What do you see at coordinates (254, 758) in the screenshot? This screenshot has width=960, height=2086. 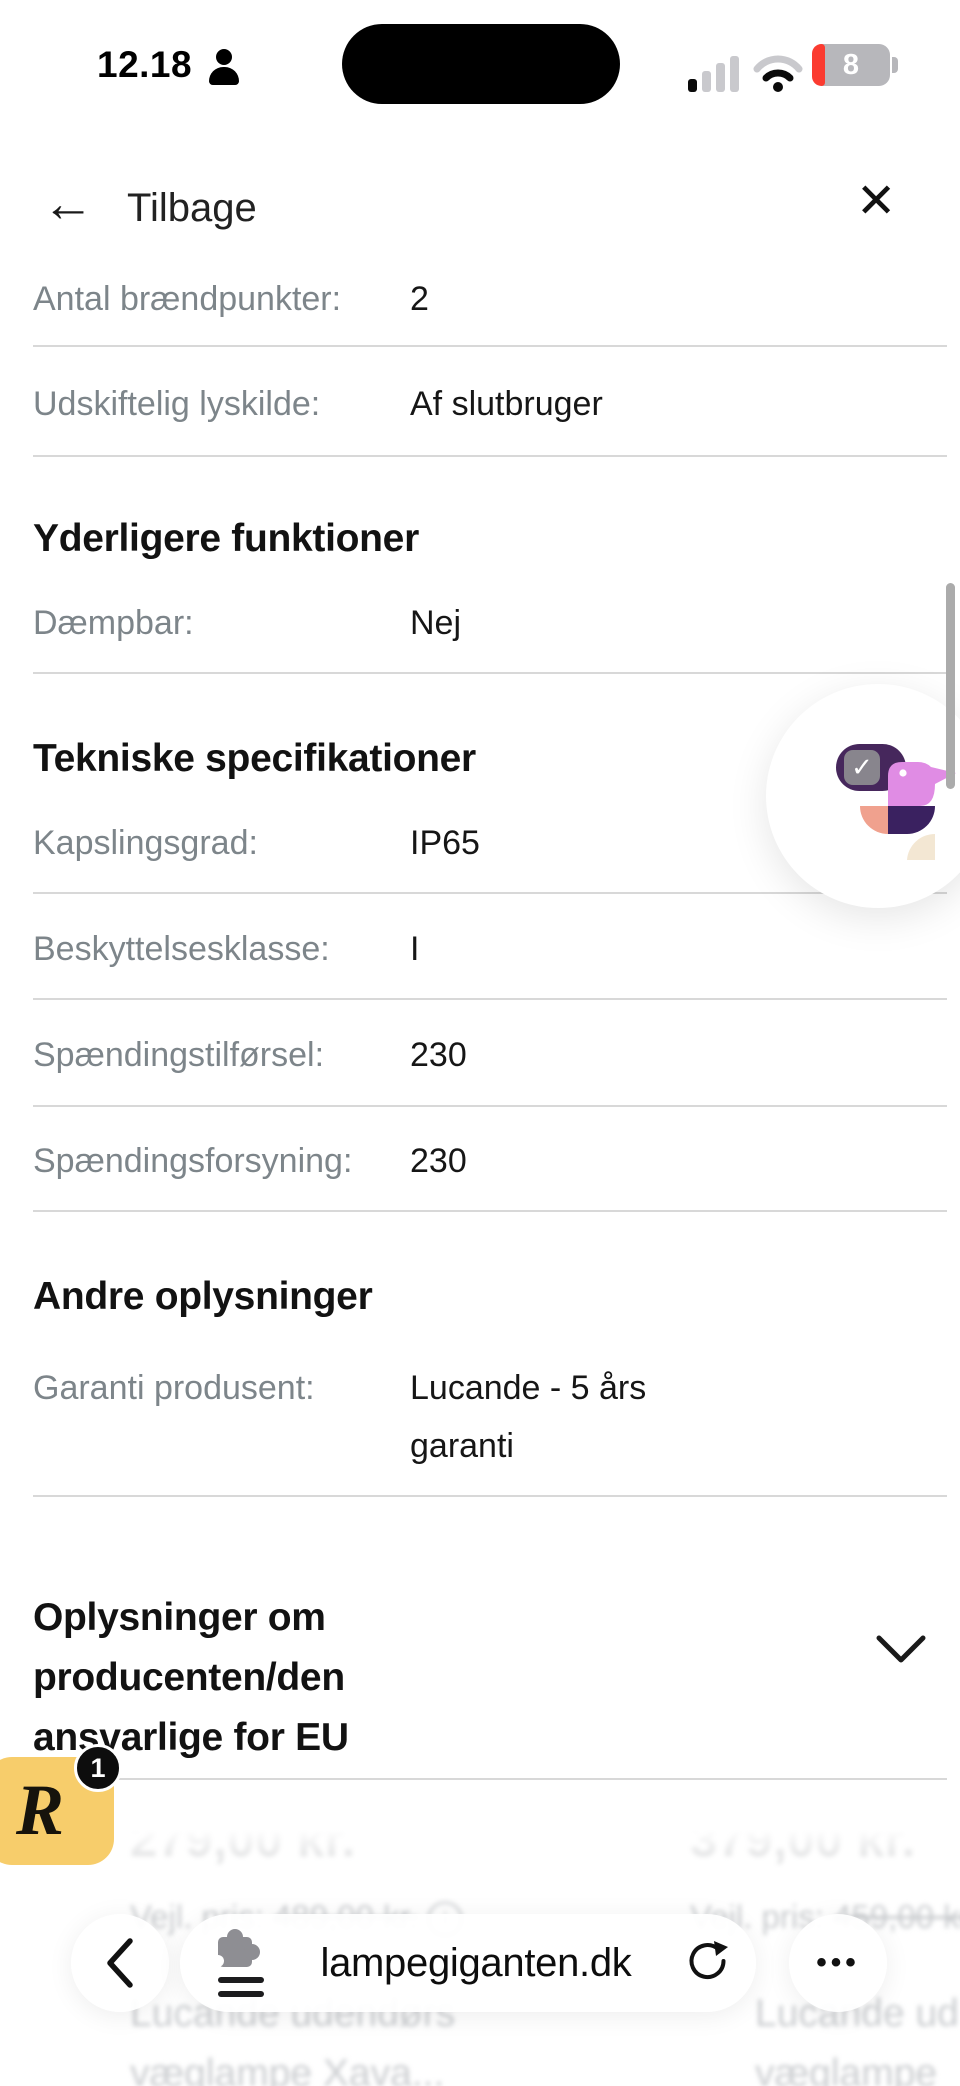 I see `section-heading-technical-specs: Tekniske specifikationer` at bounding box center [254, 758].